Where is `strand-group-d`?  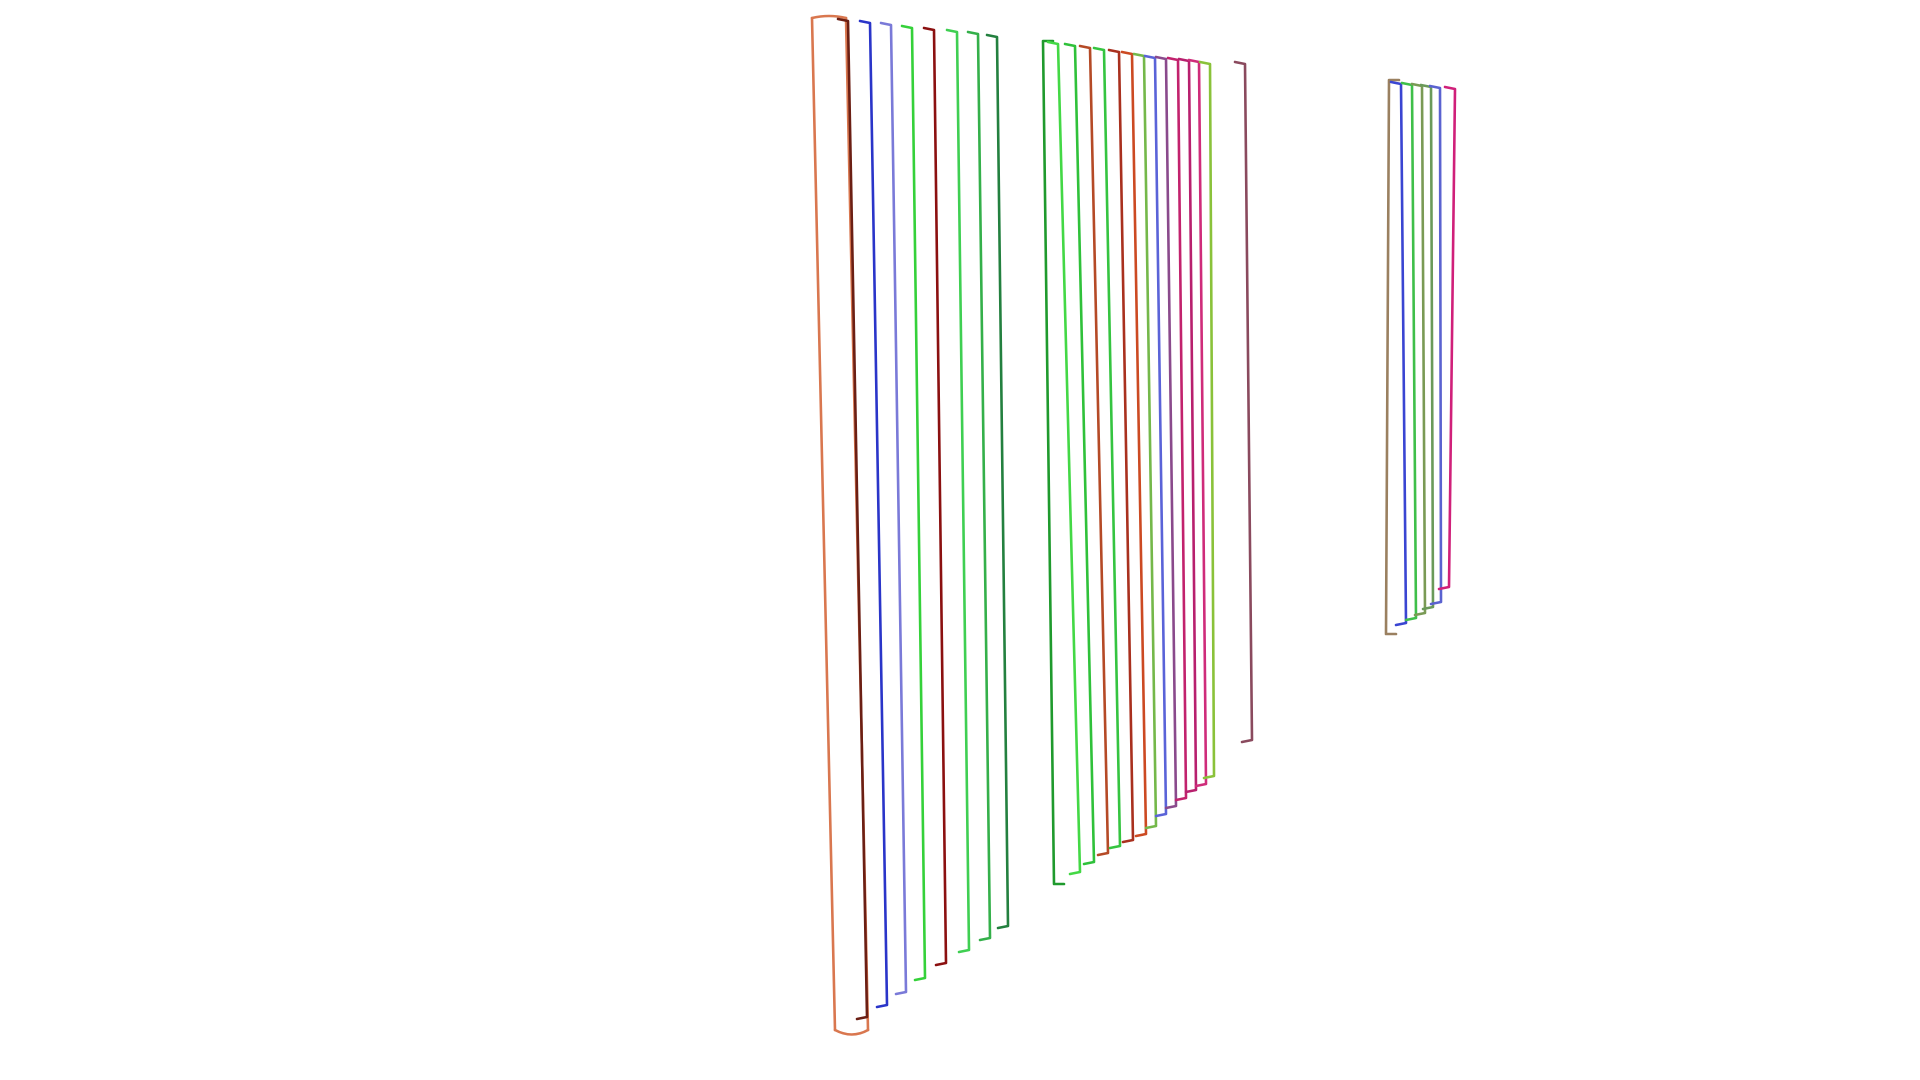 strand-group-d is located at coordinates (1420, 357).